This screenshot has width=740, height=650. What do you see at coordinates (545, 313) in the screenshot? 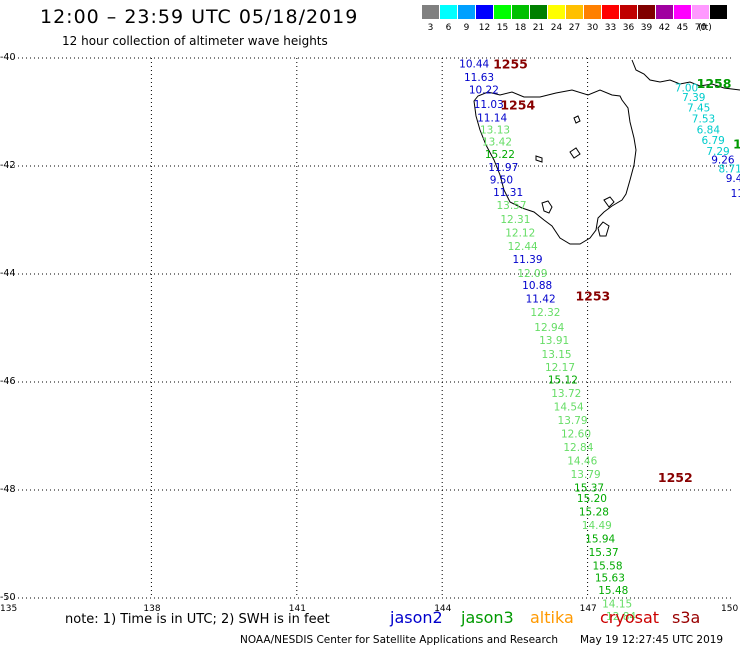
I see `swh-value: 12.32` at bounding box center [545, 313].